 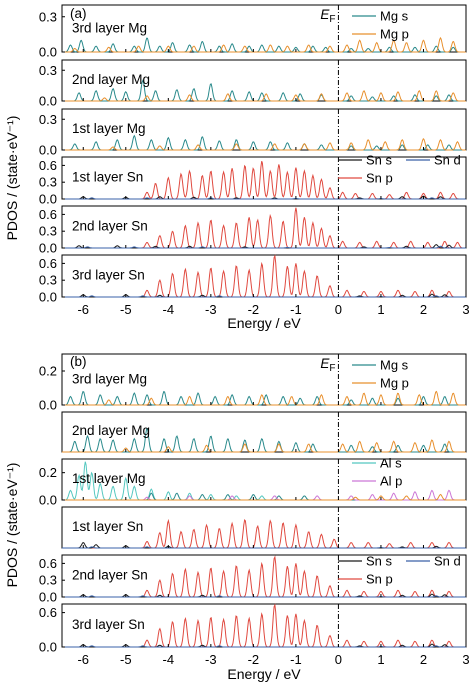 What do you see at coordinates (253, 32) in the screenshot?
I see `panel-a-1: 0.0 0.3 3rd layer Mg Mg s Mg p` at bounding box center [253, 32].